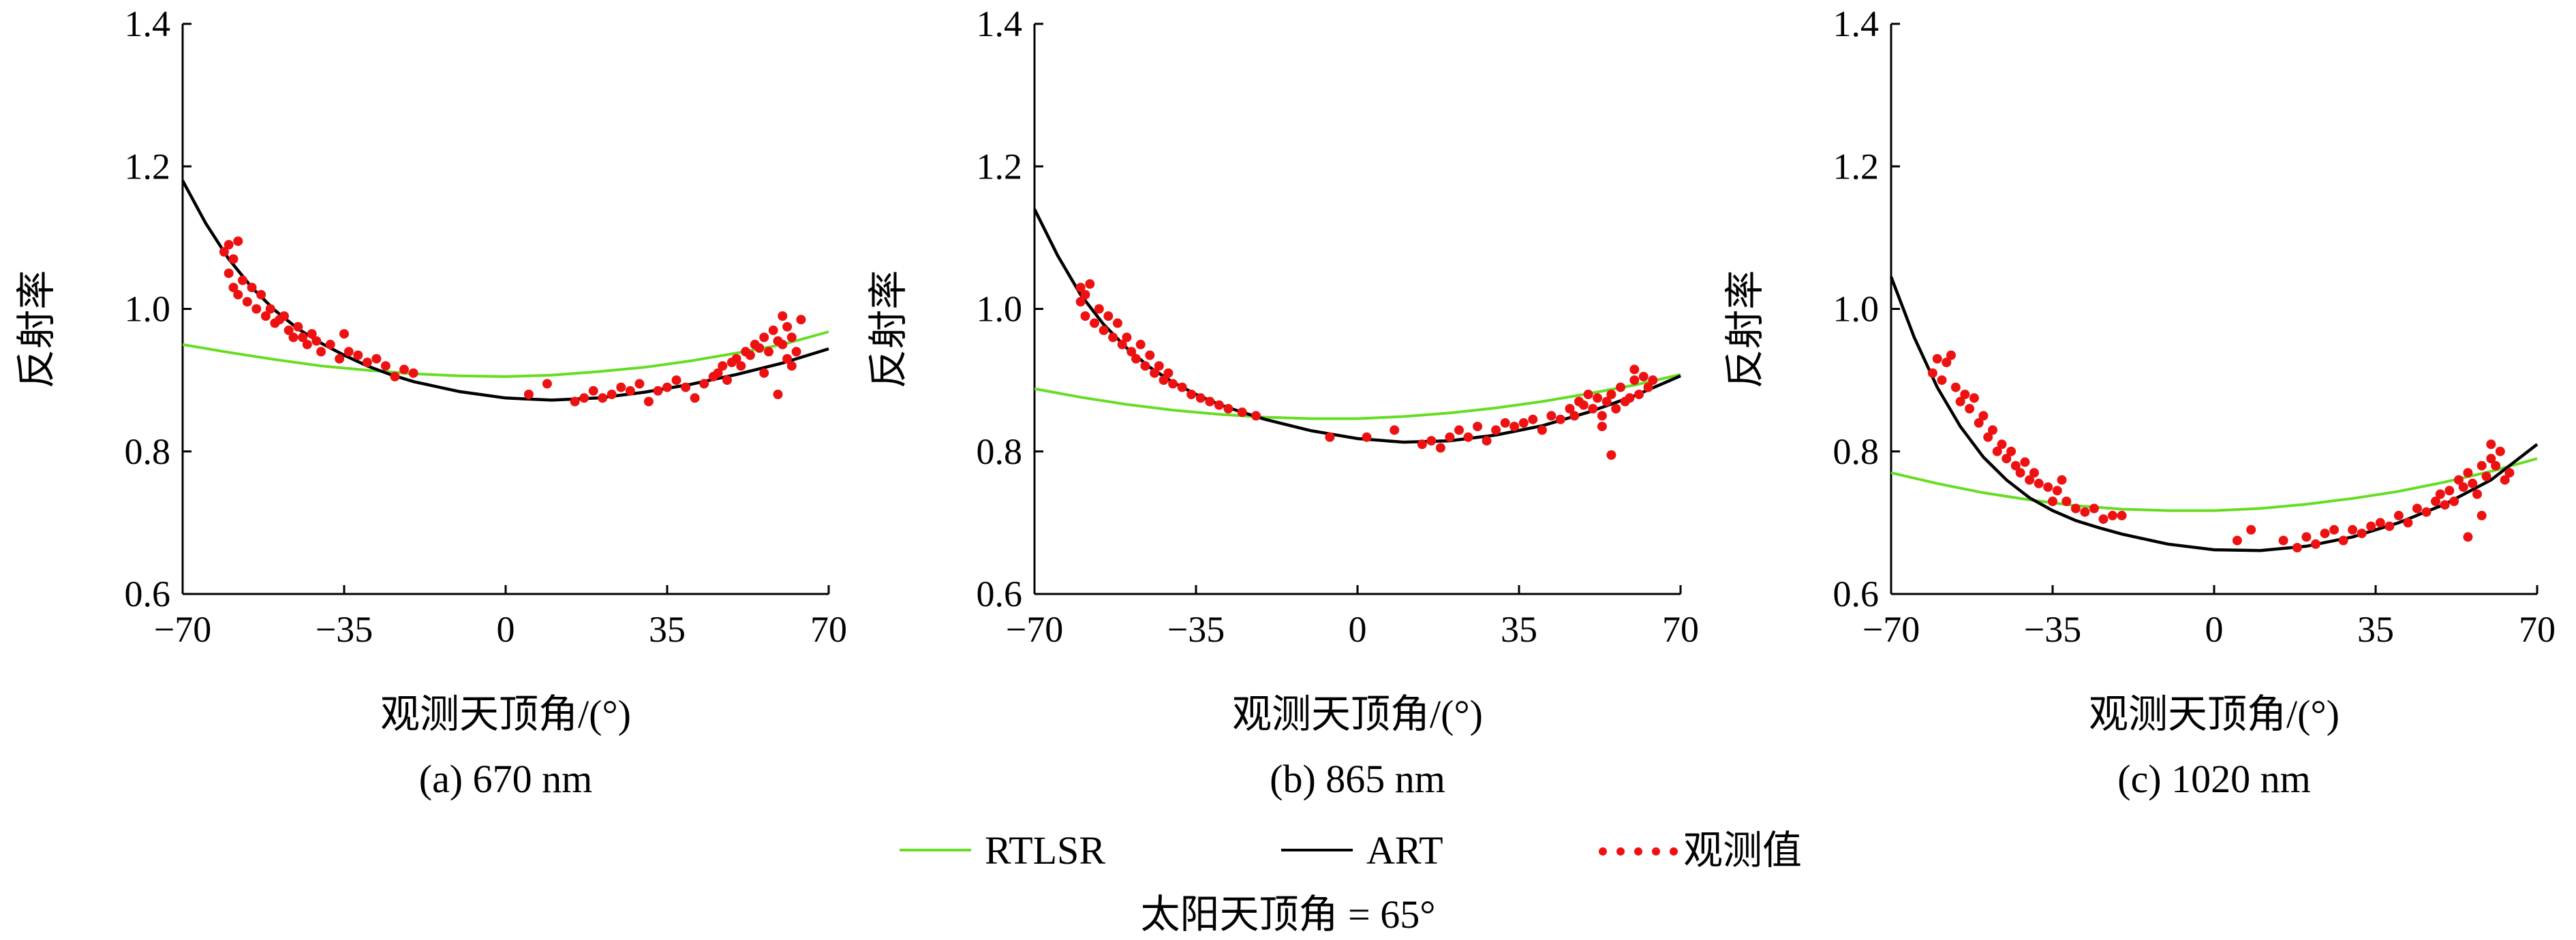 Image resolution: width=2576 pixels, height=940 pixels. Describe the element at coordinates (1034, 629) in the screenshot. I see `x-tick-label: −70` at that location.